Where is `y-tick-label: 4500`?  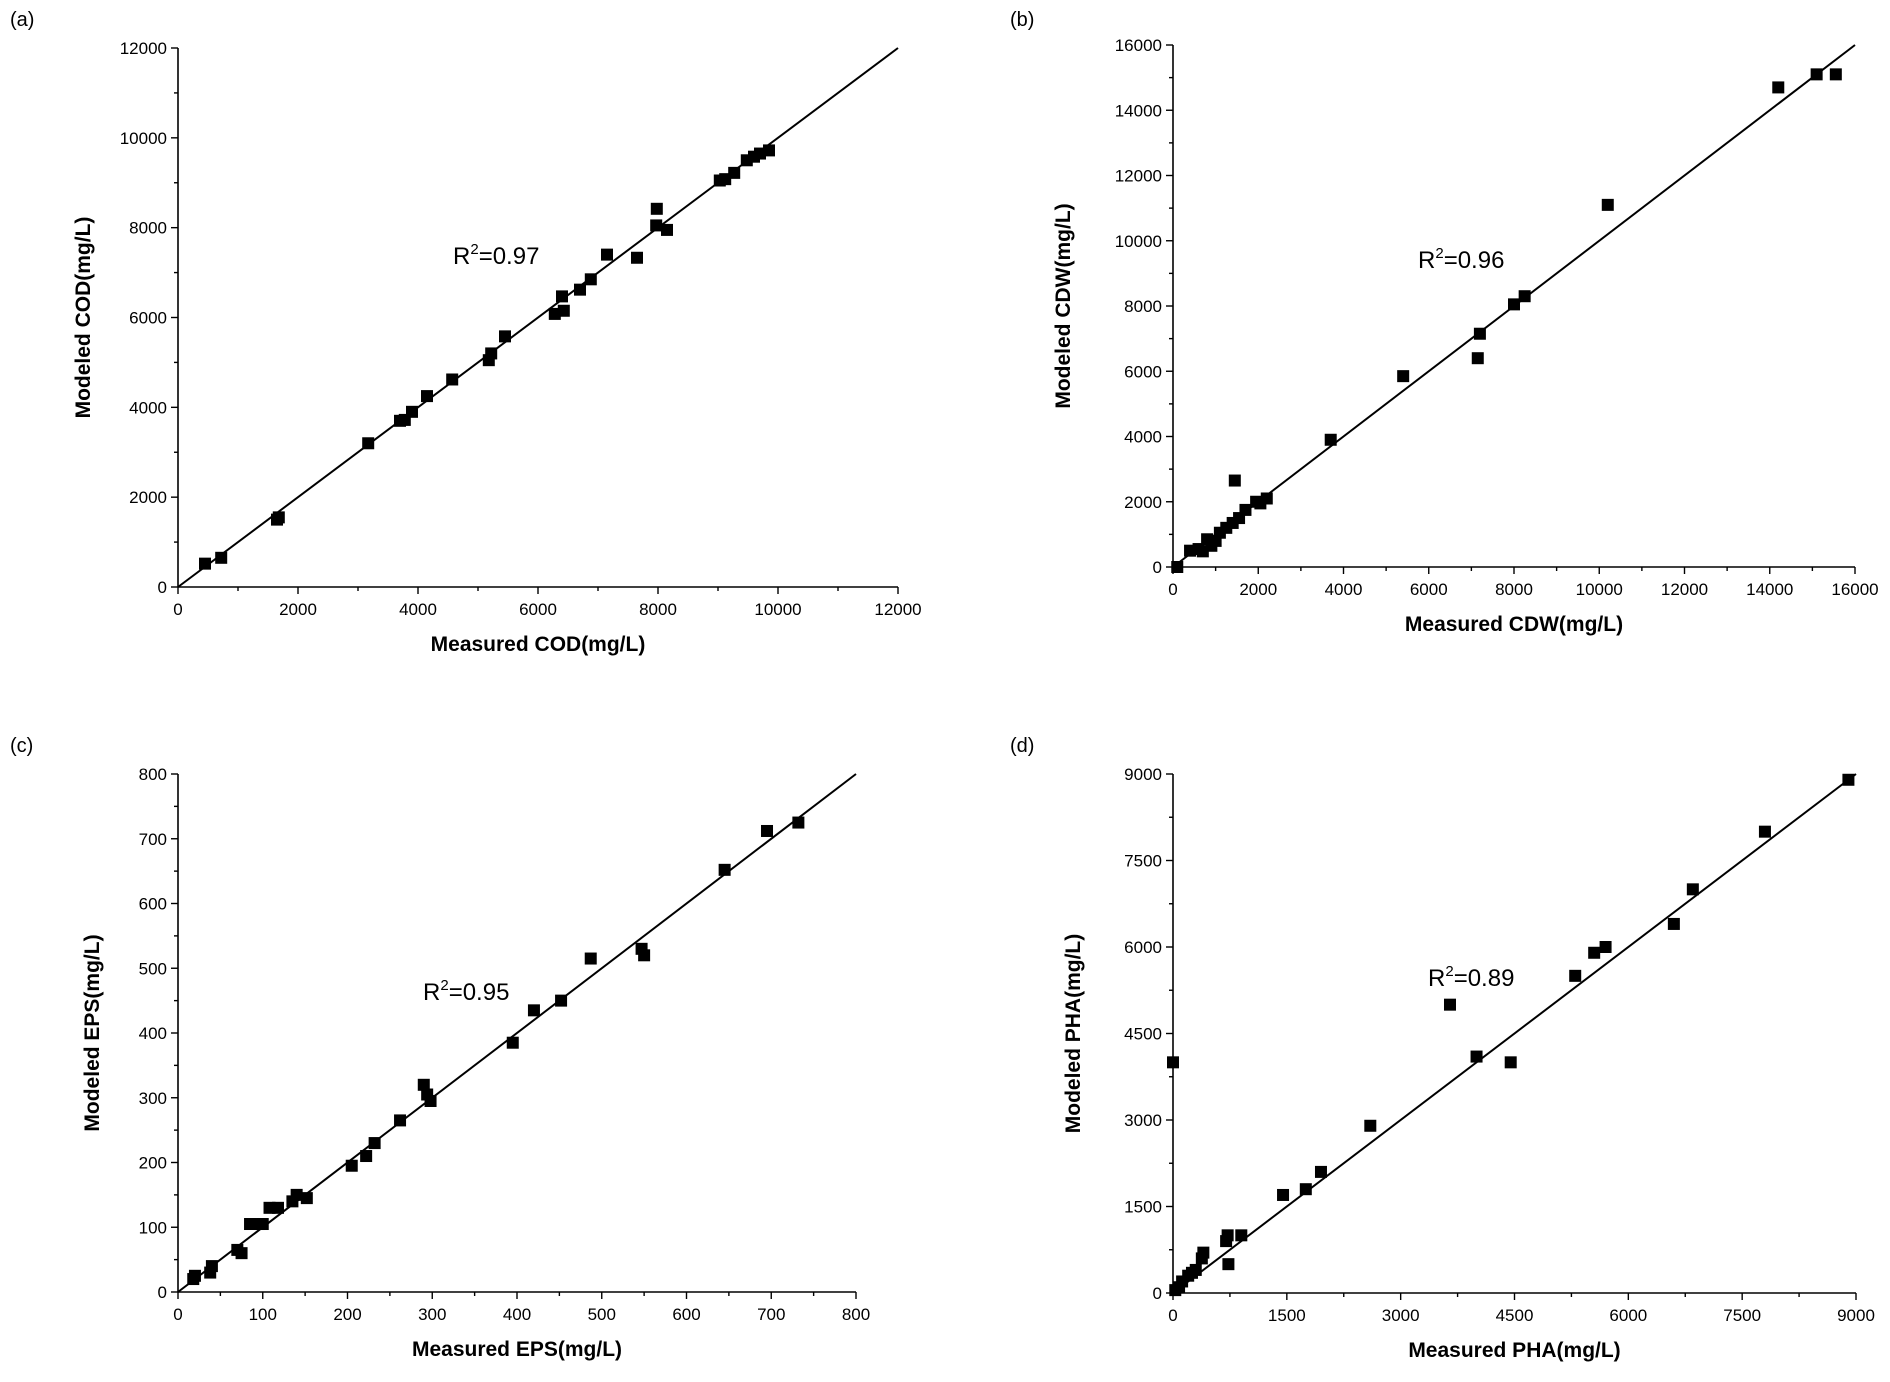
y-tick-label: 4500 is located at coordinates (1143, 1034).